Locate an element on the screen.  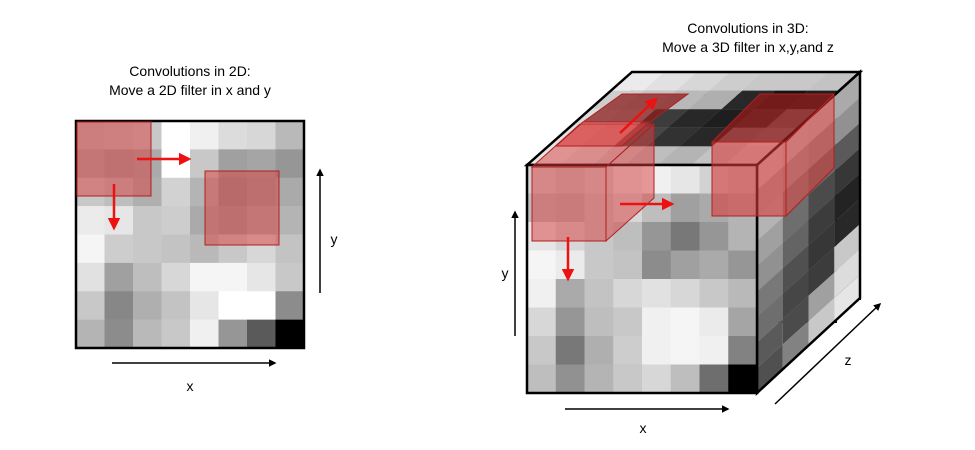
x-axis-label-3d: x is located at coordinates (643, 428).